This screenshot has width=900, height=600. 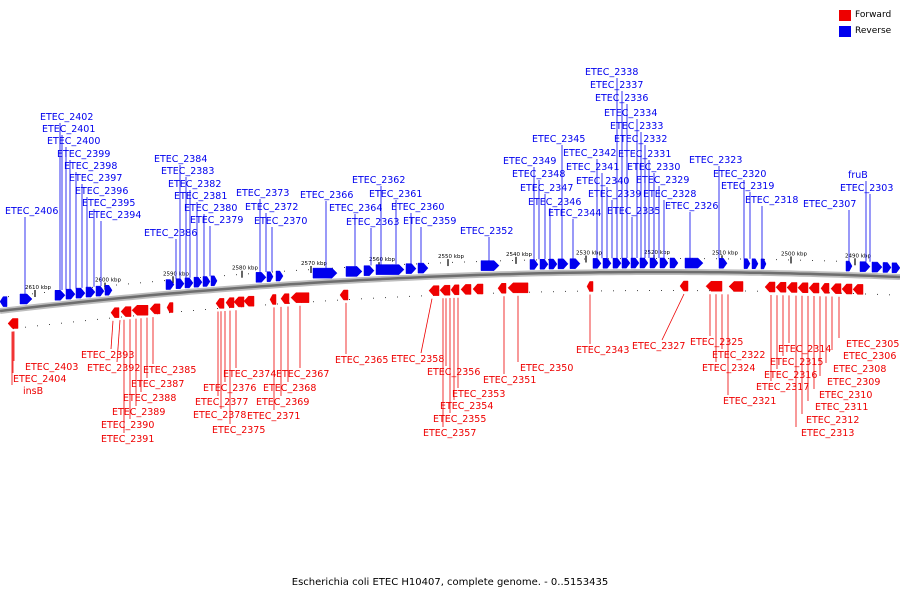 I want to click on gene-label-forward: ETEC_2389, so click(x=138, y=412).